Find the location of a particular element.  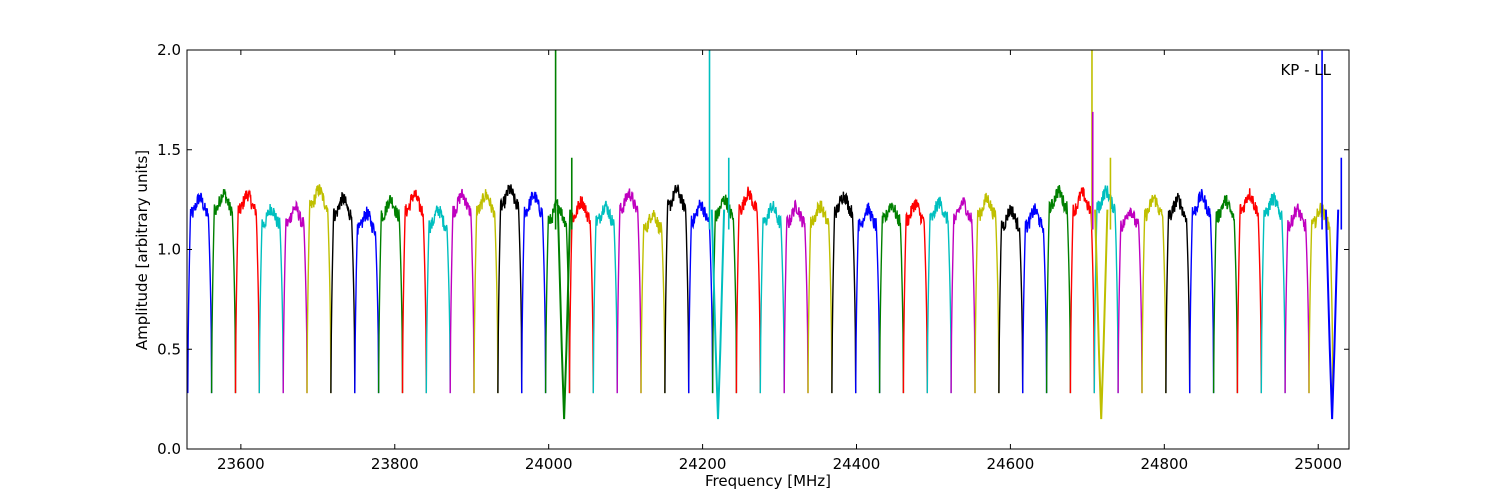

x-tick-label: 24200 is located at coordinates (703, 464).